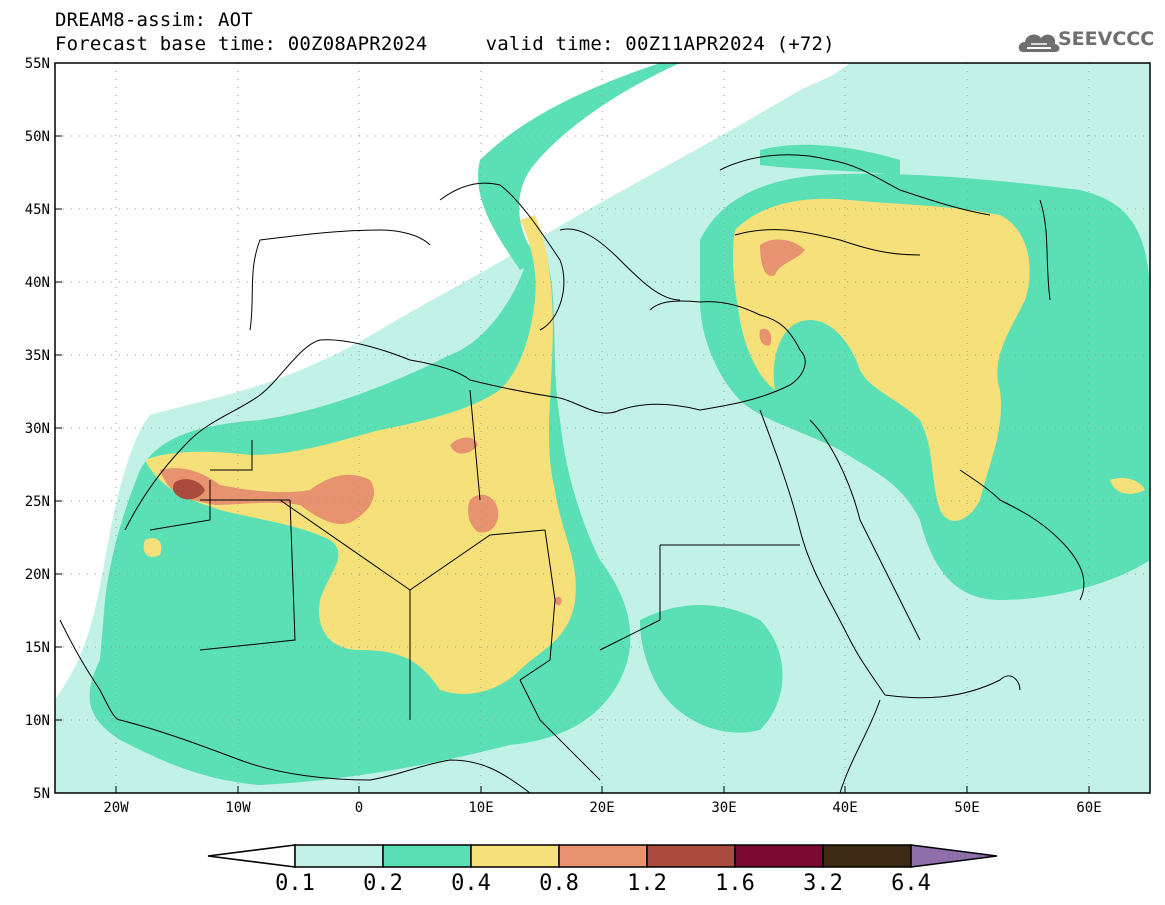 The image size is (1165, 905). What do you see at coordinates (383, 883) in the screenshot?
I see `colorbar-label: 0.2` at bounding box center [383, 883].